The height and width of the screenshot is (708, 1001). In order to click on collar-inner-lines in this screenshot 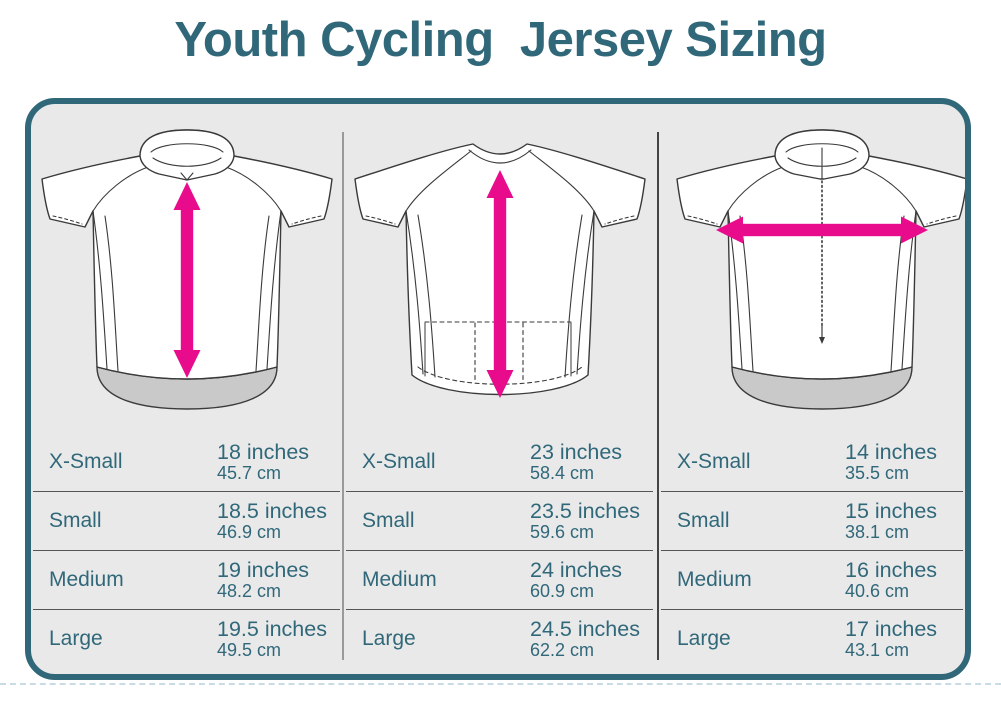, I will do `click(186, 155)`.